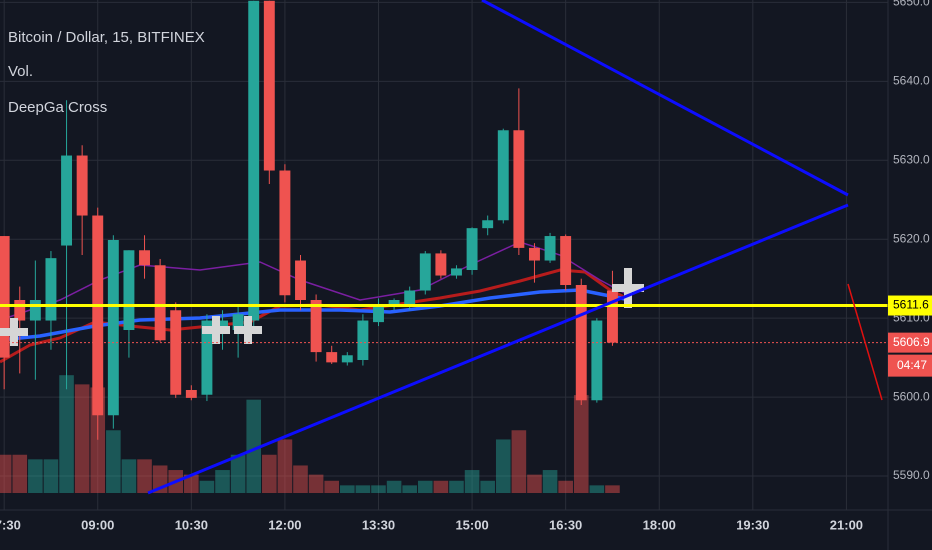 The width and height of the screenshot is (932, 550). Describe the element at coordinates (665, 98) in the screenshot. I see `trend-line` at that location.